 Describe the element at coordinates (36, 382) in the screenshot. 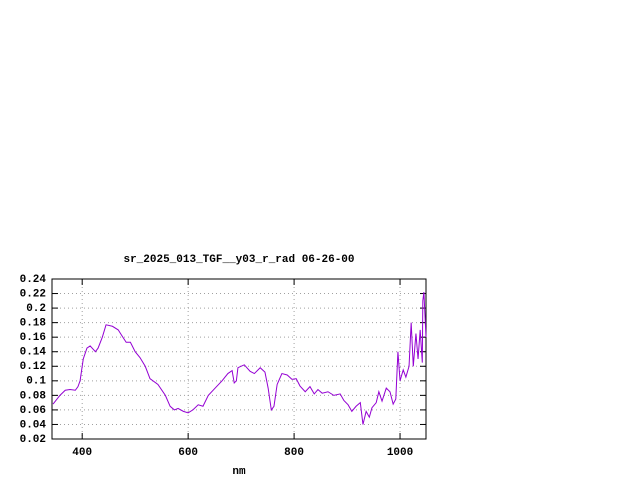

I see `y-tick-label: 0.1` at that location.